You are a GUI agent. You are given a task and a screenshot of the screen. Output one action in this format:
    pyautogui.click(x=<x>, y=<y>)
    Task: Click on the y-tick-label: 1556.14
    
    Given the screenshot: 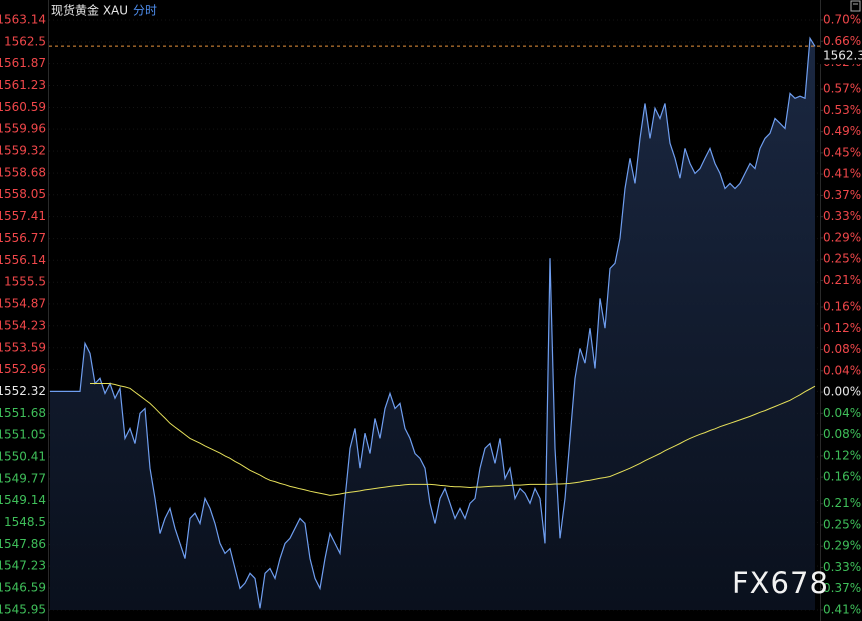 What is the action you would take?
    pyautogui.click(x=23, y=260)
    